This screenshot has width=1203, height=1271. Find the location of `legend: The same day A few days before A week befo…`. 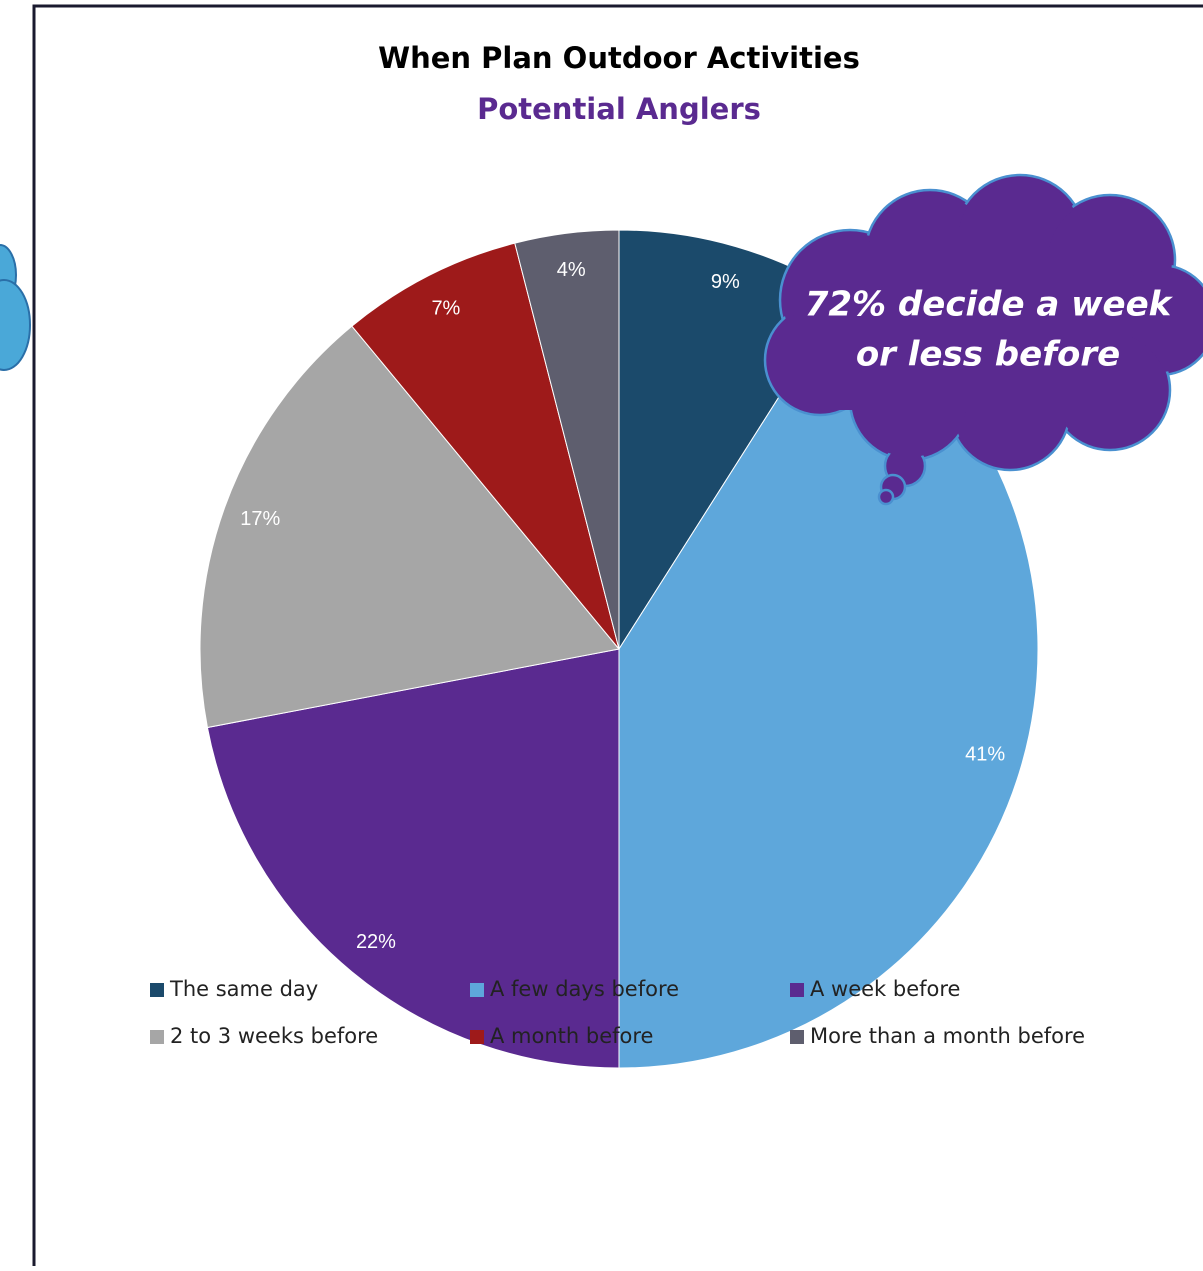

legend: The same day A few days before A week befo… is located at coordinates (617, 1012).